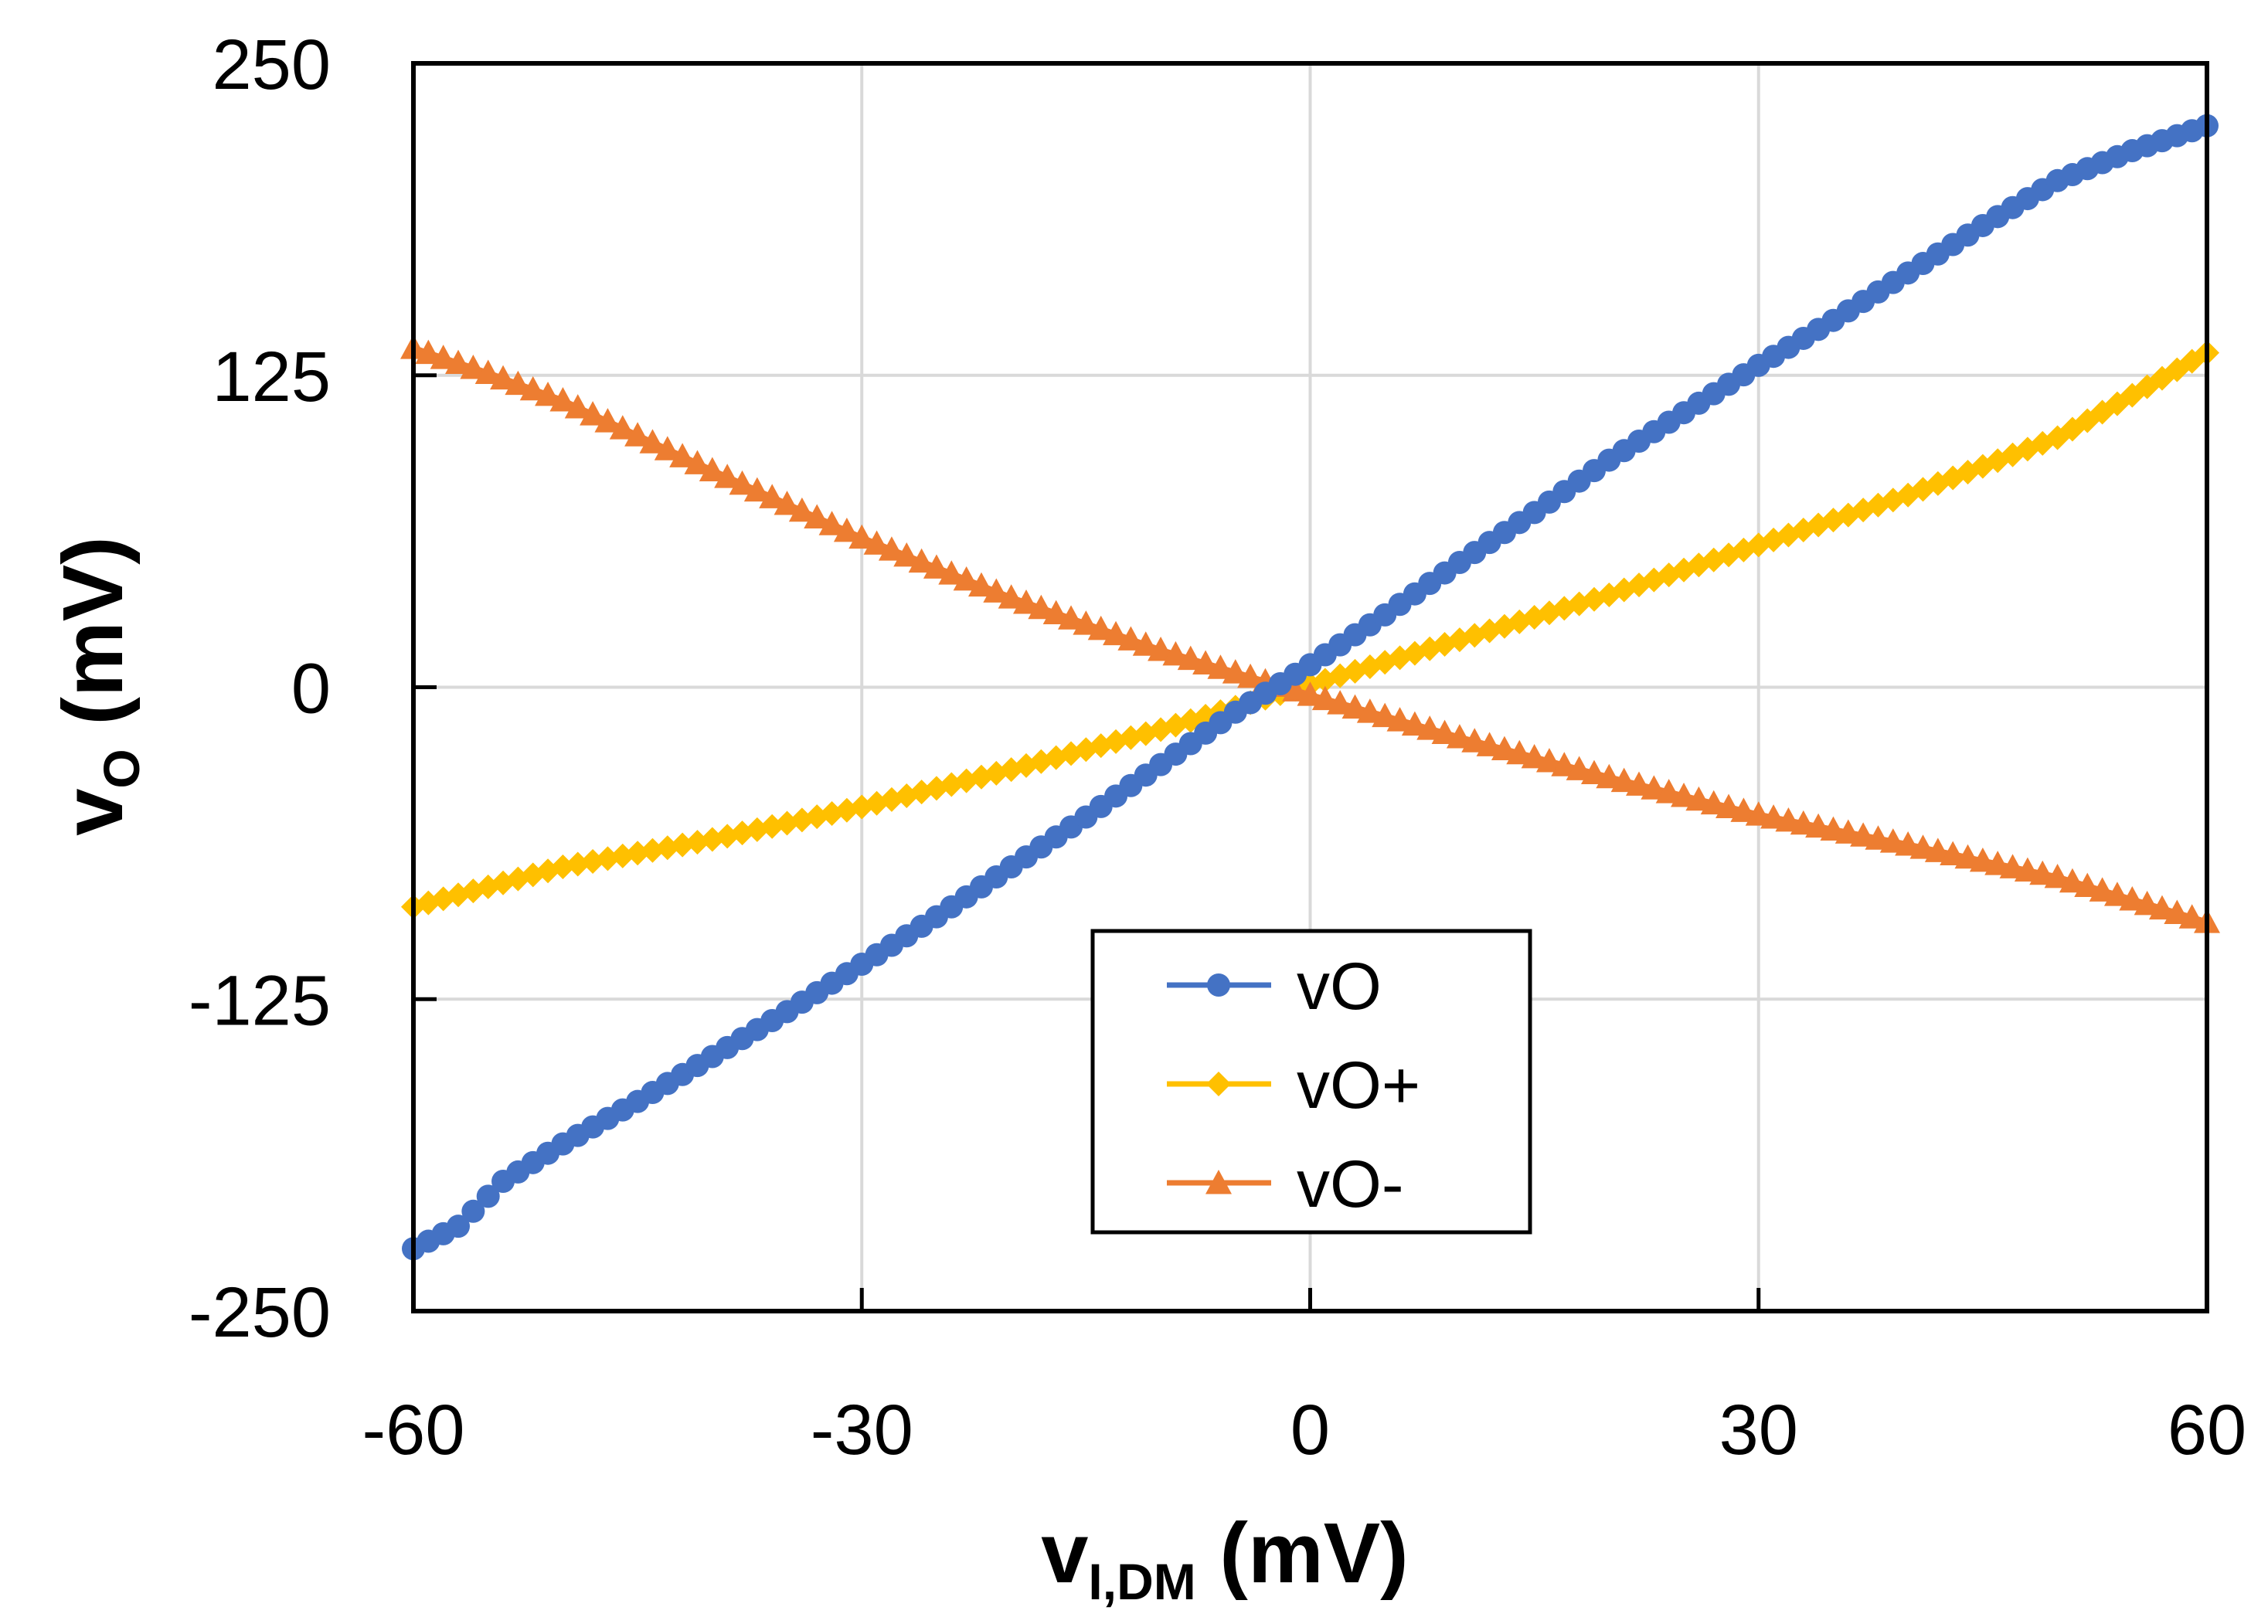 The height and width of the screenshot is (1624, 2268). What do you see at coordinates (413, 1430) in the screenshot?
I see `x-tick-label: -60` at bounding box center [413, 1430].